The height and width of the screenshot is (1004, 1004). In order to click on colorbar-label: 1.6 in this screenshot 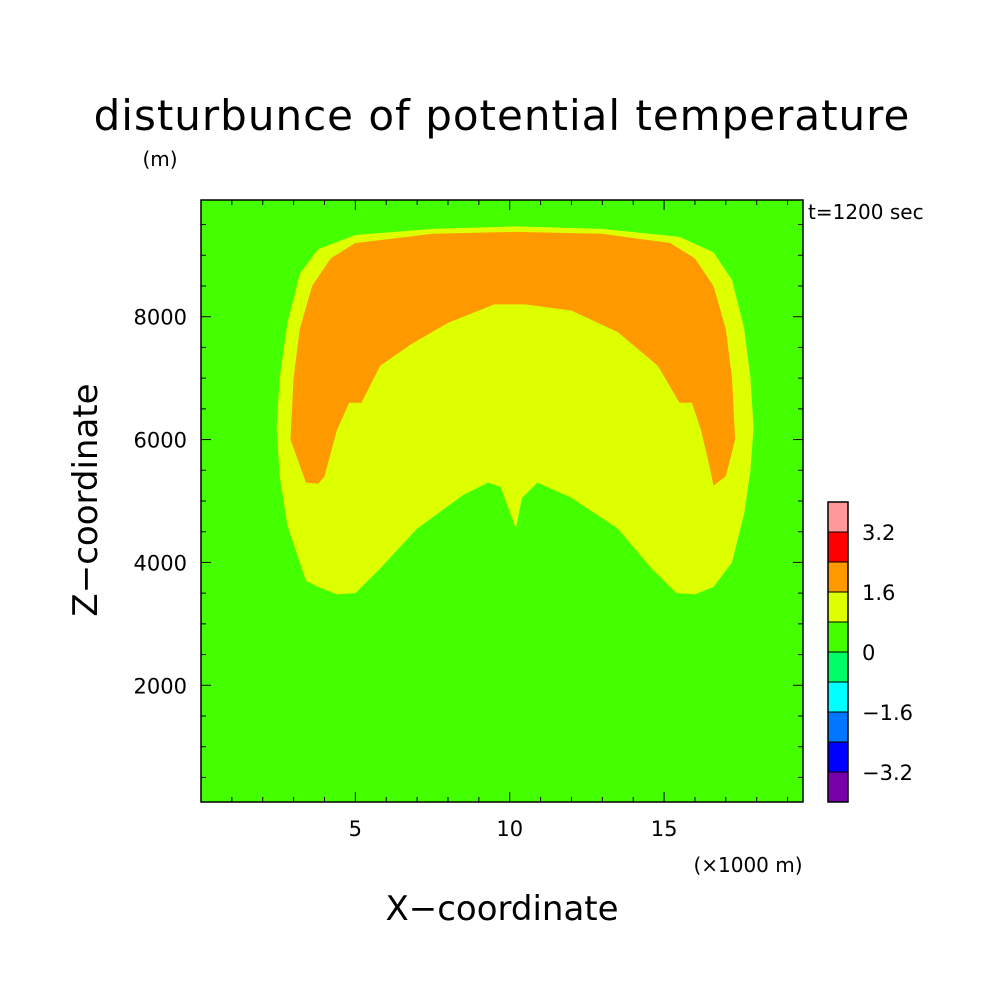, I will do `click(878, 593)`.